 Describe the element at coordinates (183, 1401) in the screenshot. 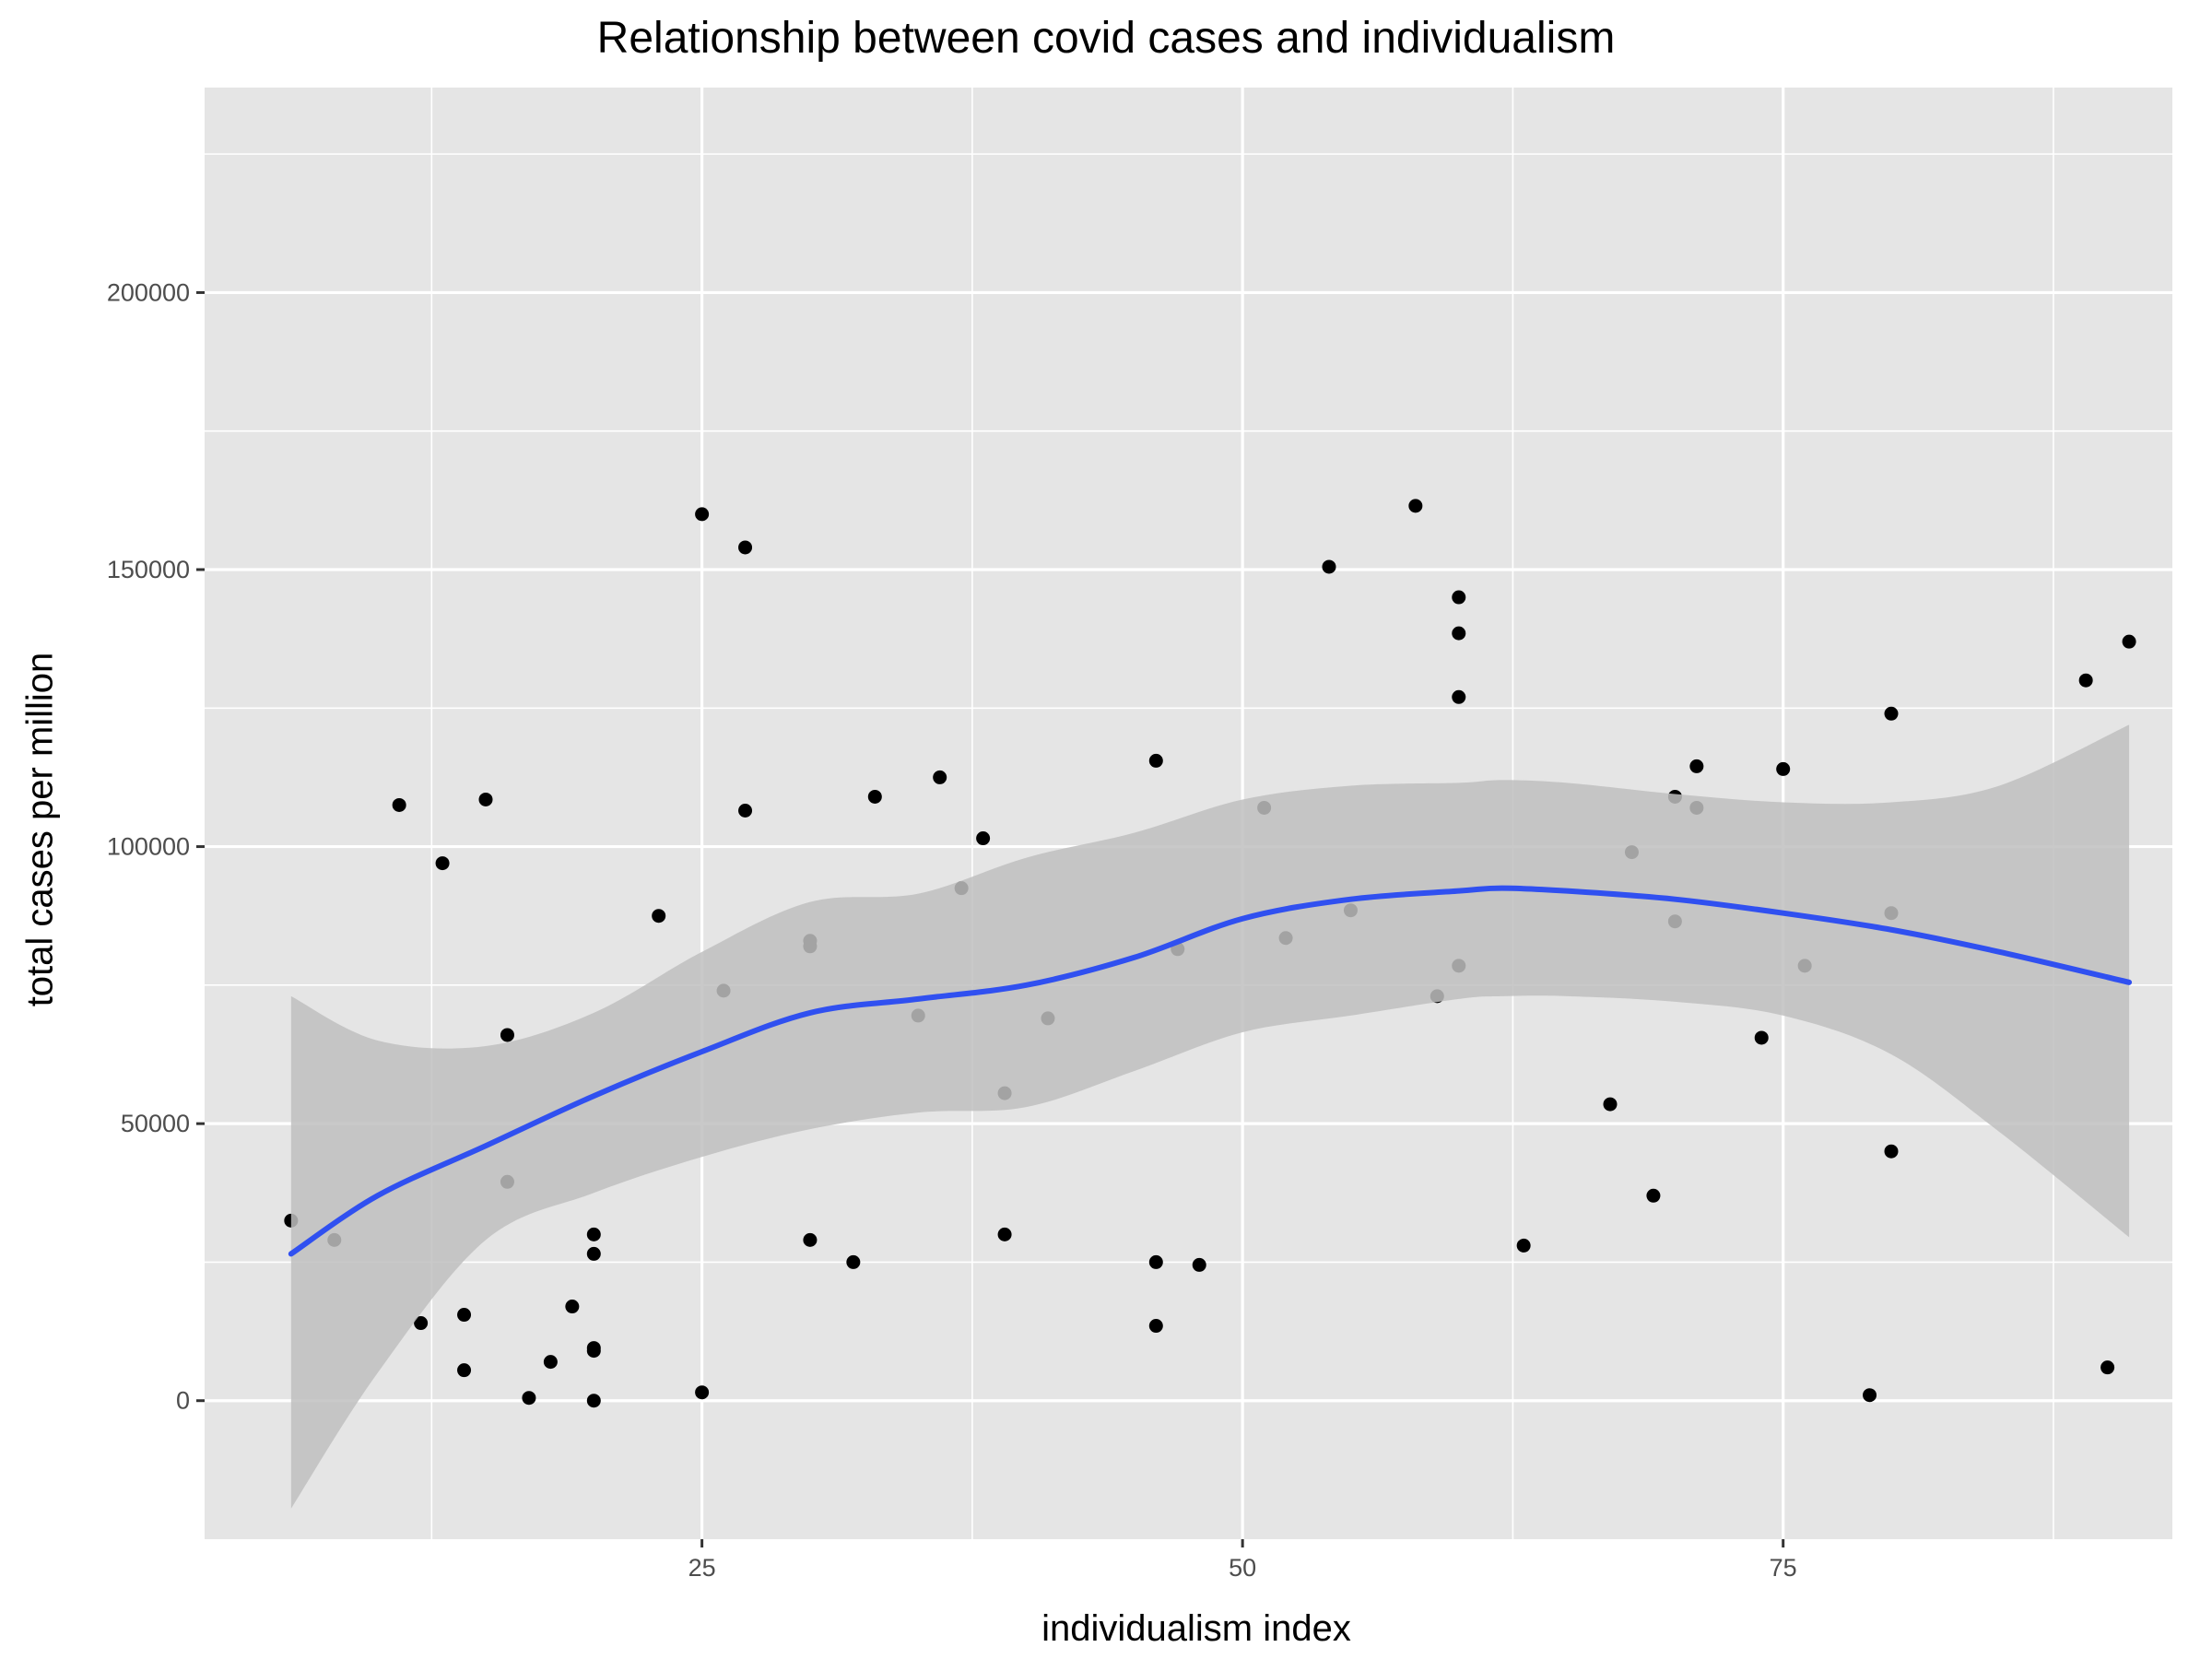

I see `y-tick-label: 0` at that location.